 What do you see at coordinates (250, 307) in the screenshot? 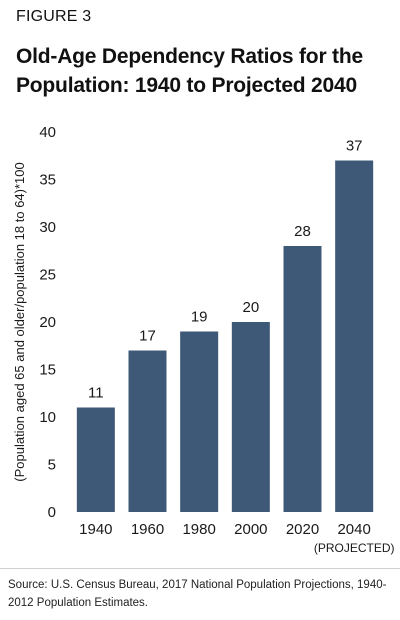
I see `data-label: 20` at bounding box center [250, 307].